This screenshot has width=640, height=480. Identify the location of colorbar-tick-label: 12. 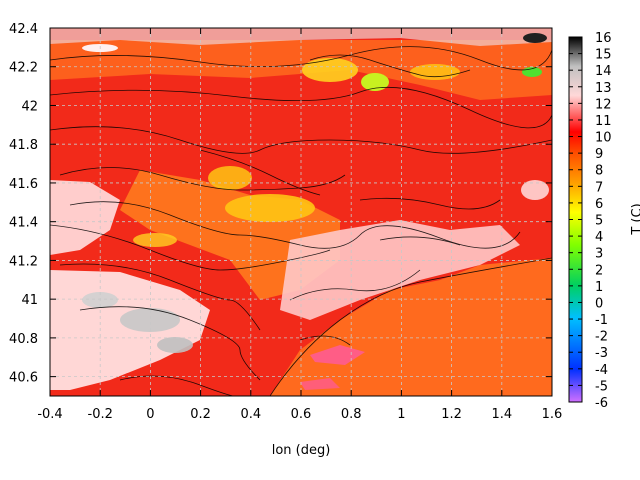
(603, 104).